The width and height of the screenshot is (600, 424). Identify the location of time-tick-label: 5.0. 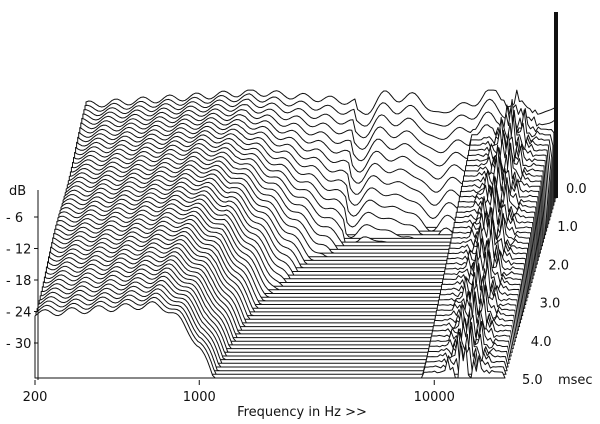
(532, 380).